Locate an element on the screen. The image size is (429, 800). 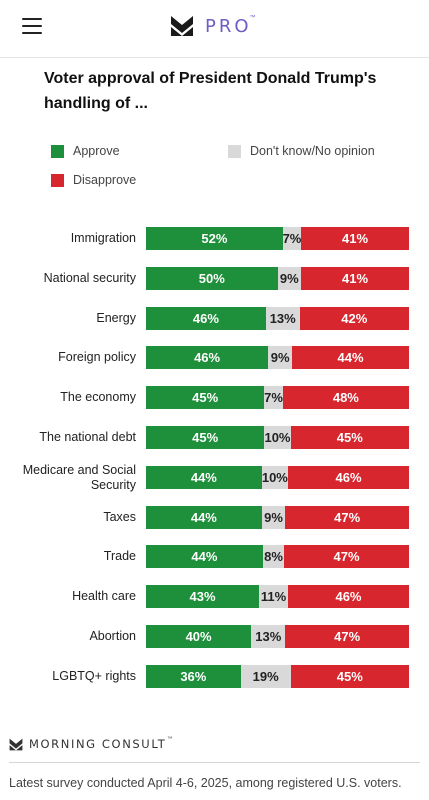
bar-data-label: 41% is located at coordinates (355, 238).